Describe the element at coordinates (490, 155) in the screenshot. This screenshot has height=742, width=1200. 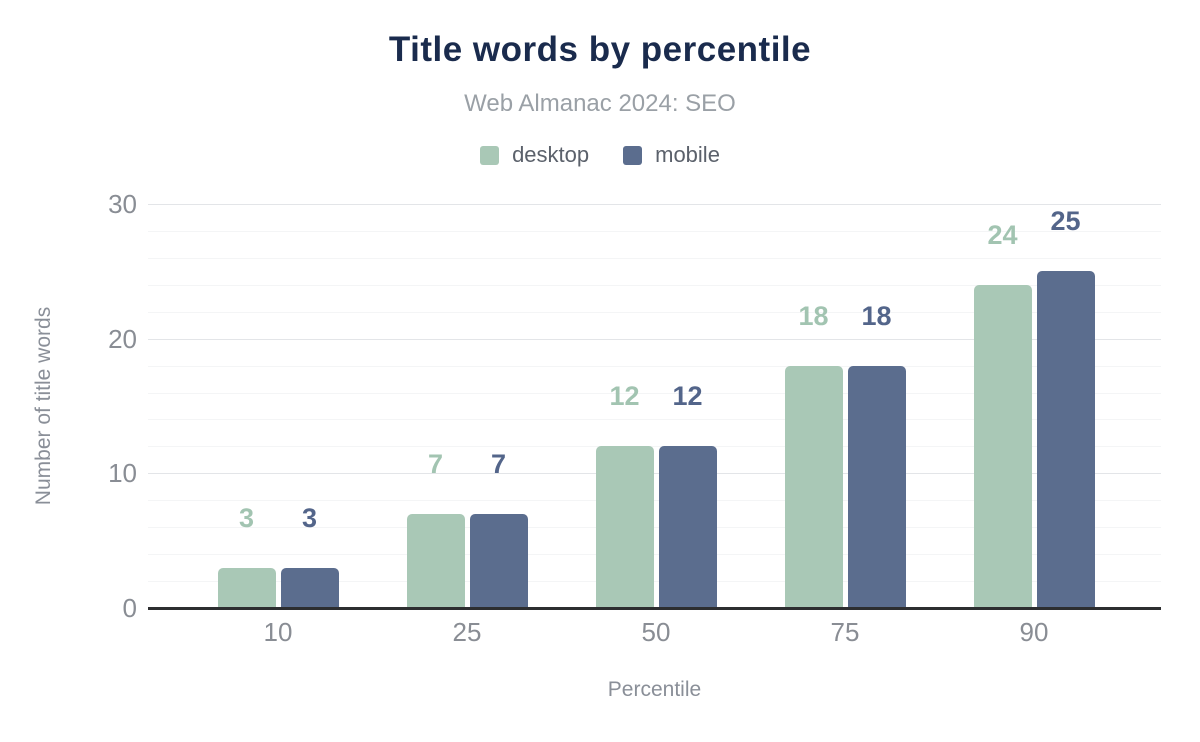
I see `legend-swatch-desktop` at that location.